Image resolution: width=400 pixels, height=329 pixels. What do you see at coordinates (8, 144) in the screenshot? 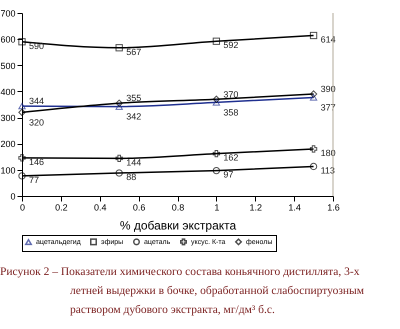
I see `y-tick-label: 200` at bounding box center [8, 144].